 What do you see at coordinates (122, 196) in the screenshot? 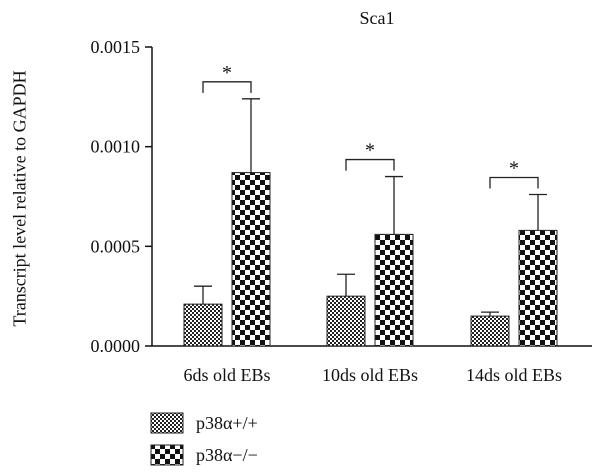
I see `y-axis: 0.0000 0.0005 0.0010 0.0015` at bounding box center [122, 196].